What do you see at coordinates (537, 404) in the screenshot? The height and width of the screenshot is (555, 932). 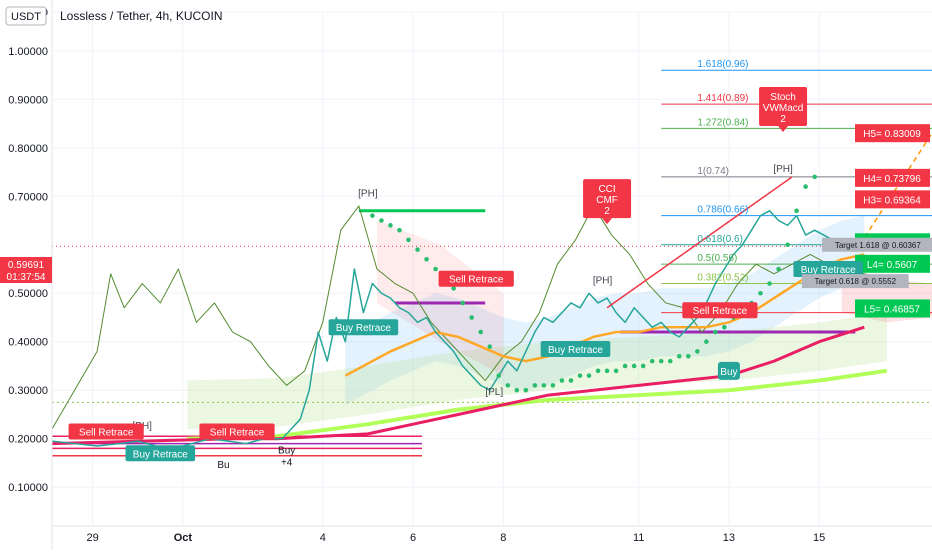 I see `long-moving-average` at bounding box center [537, 404].